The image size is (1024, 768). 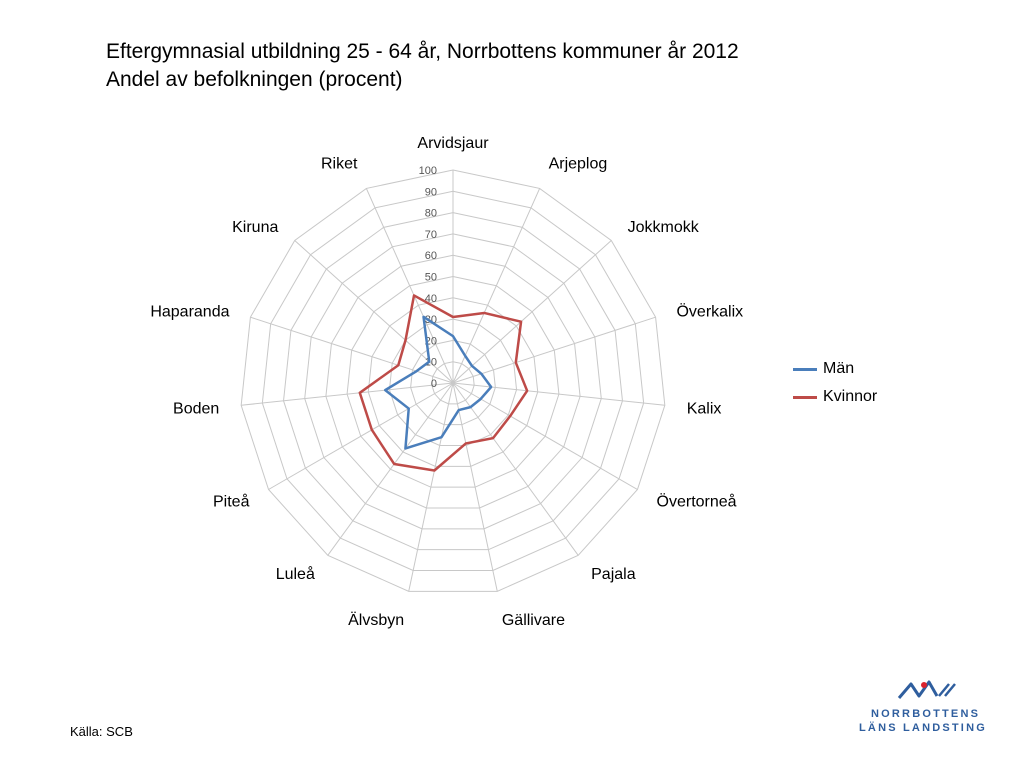 What do you see at coordinates (839, 368) in the screenshot?
I see `legend-label-man: Män` at bounding box center [839, 368].